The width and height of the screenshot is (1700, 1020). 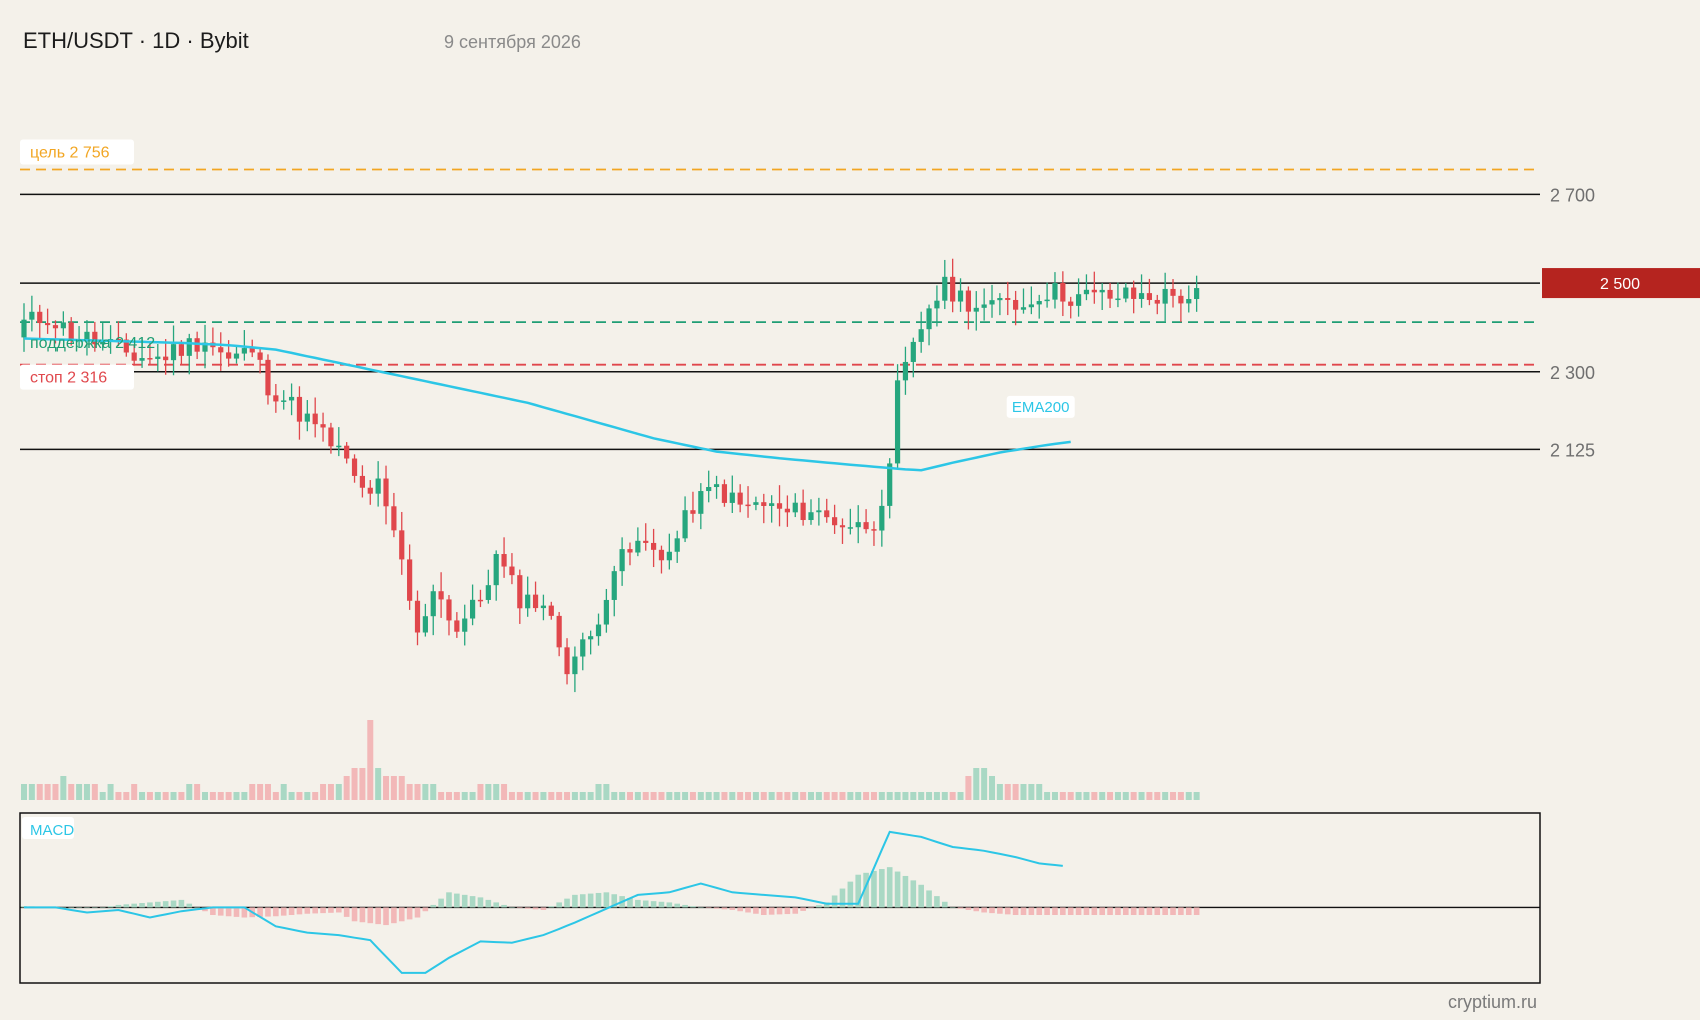 I want to click on current-price-badge, so click(x=1621, y=283).